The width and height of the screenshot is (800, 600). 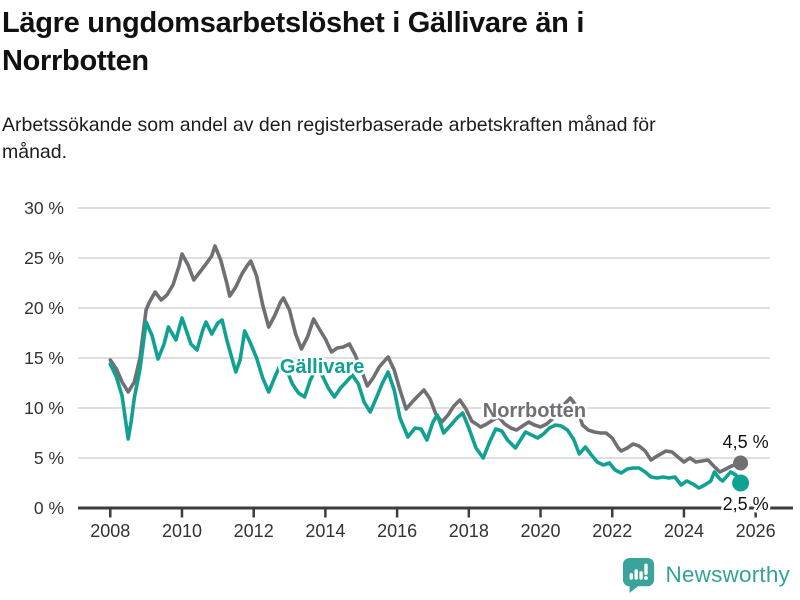 What do you see at coordinates (727, 574) in the screenshot?
I see `brand-name: Newsworthy` at bounding box center [727, 574].